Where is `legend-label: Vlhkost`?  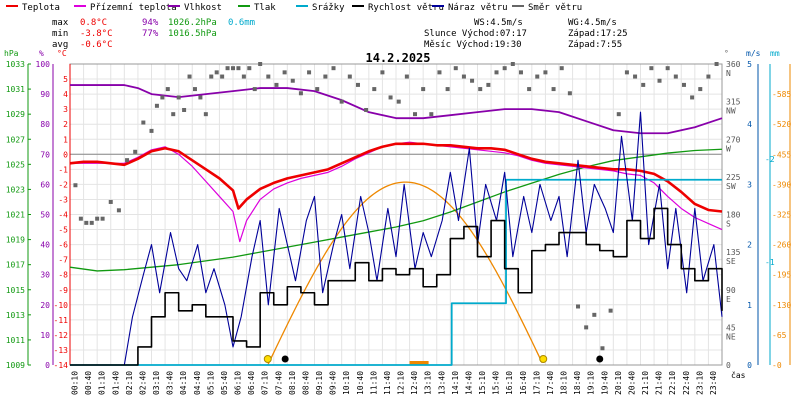 legend-label: Vlhkost is located at coordinates (203, 8).